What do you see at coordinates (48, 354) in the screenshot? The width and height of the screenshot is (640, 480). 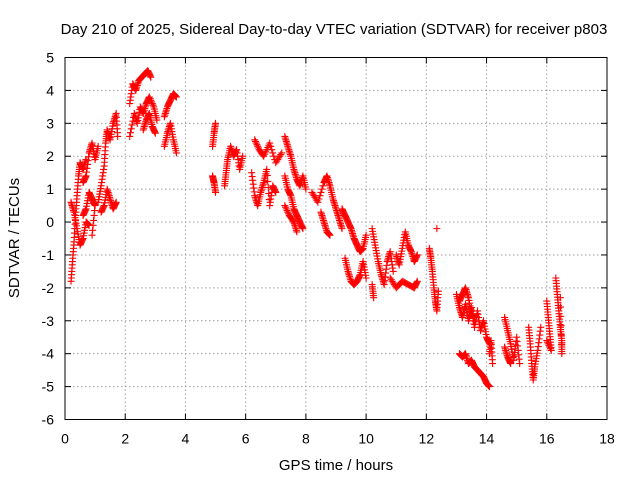 I see `y-tick-label: -4` at bounding box center [48, 354].